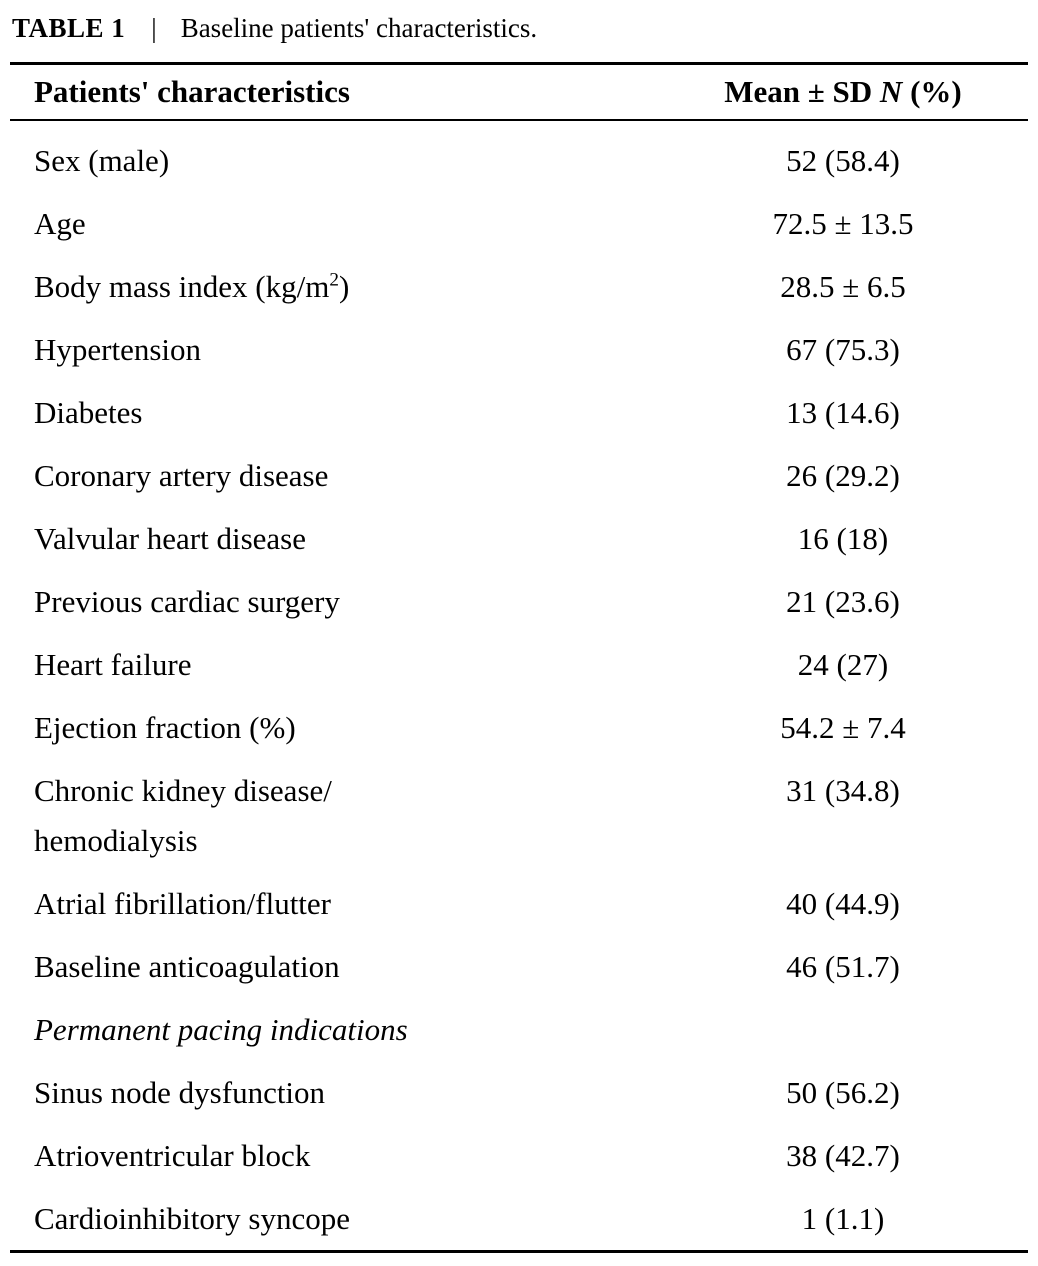 The image size is (1038, 1266). Describe the element at coordinates (88, 412) in the screenshot. I see `row-label: Diabetes` at that location.